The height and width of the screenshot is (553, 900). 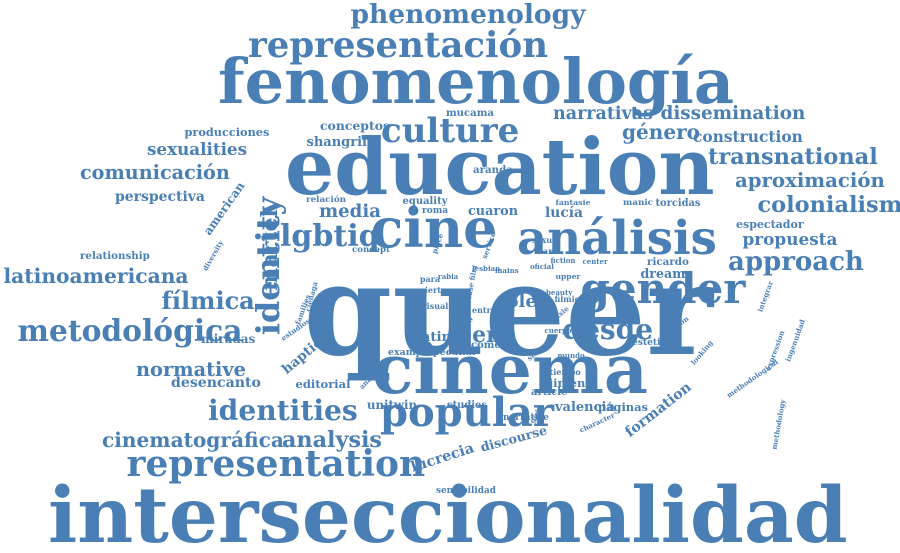 What do you see at coordinates (269, 250) in the screenshot?
I see `word-martel: martel` at bounding box center [269, 250].